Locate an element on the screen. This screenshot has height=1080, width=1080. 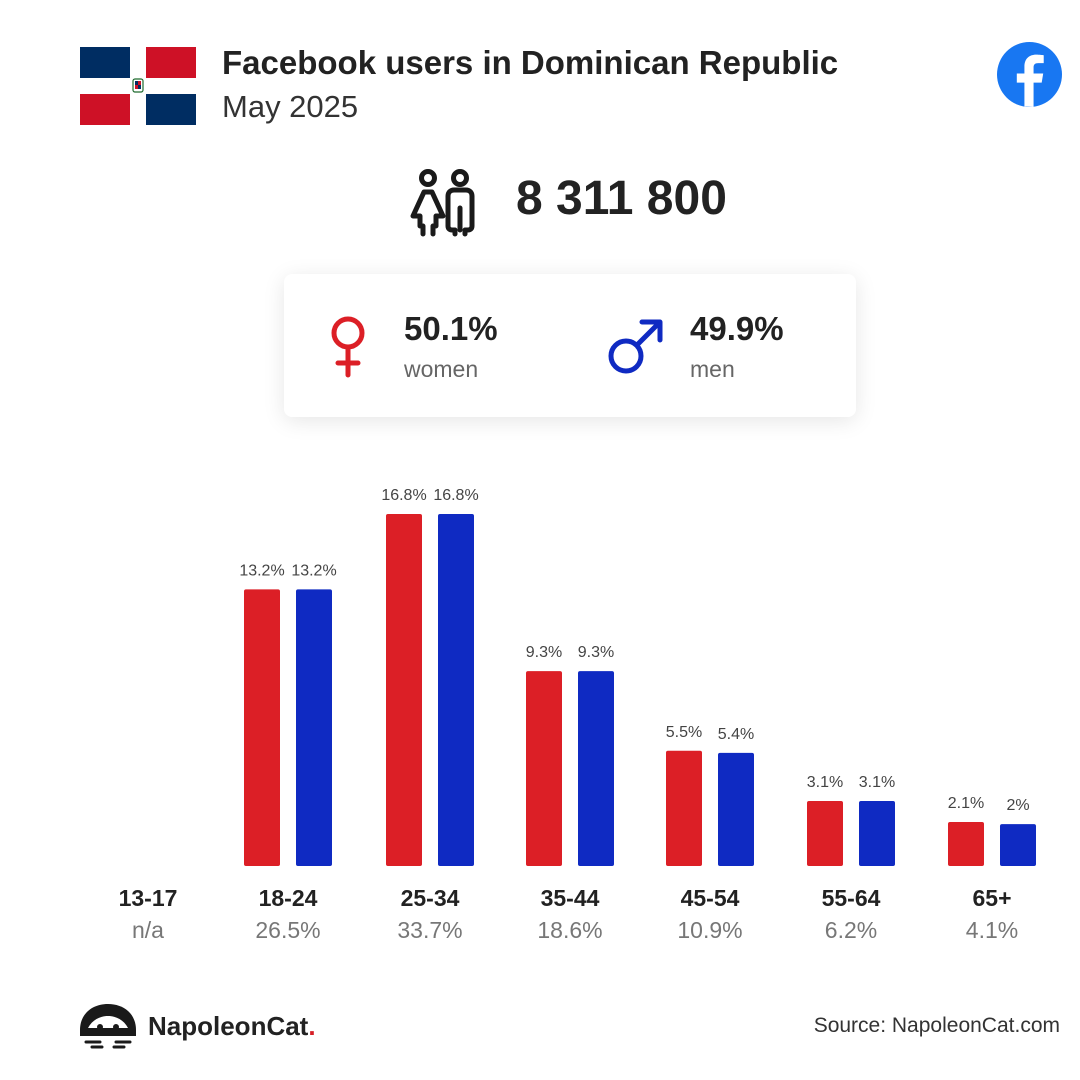
category-label-13-17: 13-17 is located at coordinates (148, 898).